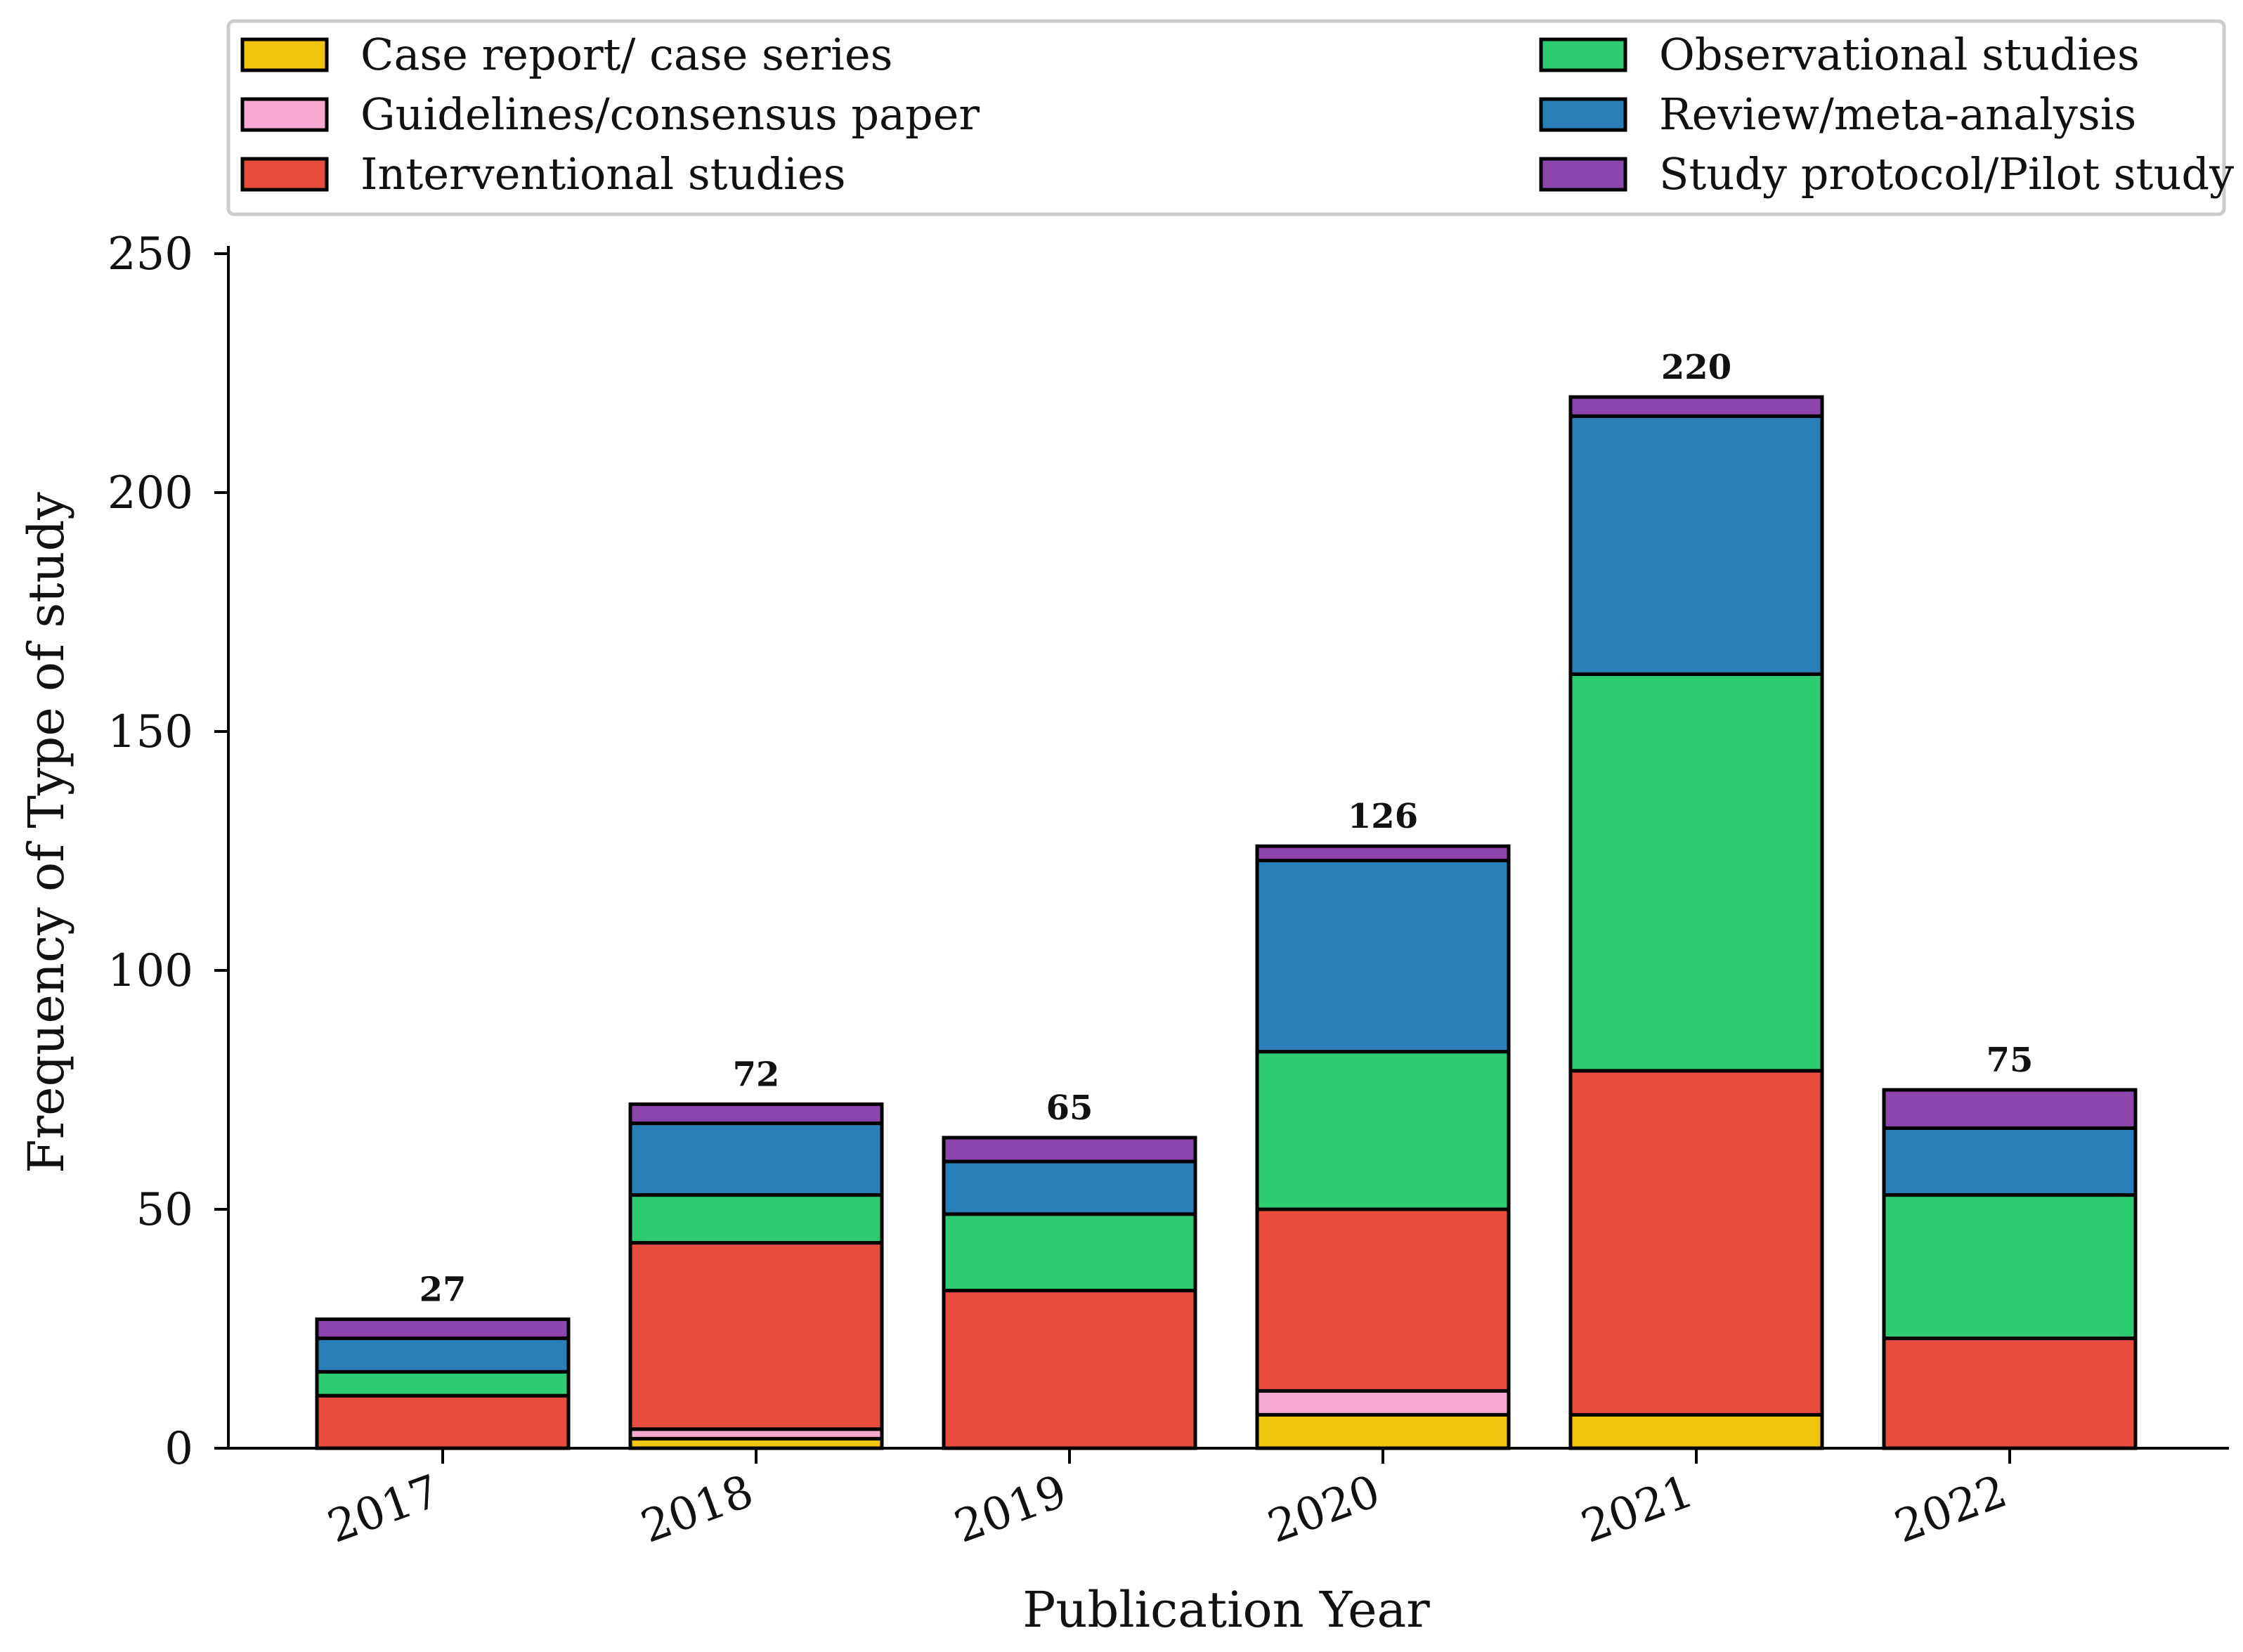 The image size is (2243, 1652). What do you see at coordinates (1900, 54) in the screenshot?
I see `legend-label-3: Observational studies` at bounding box center [1900, 54].